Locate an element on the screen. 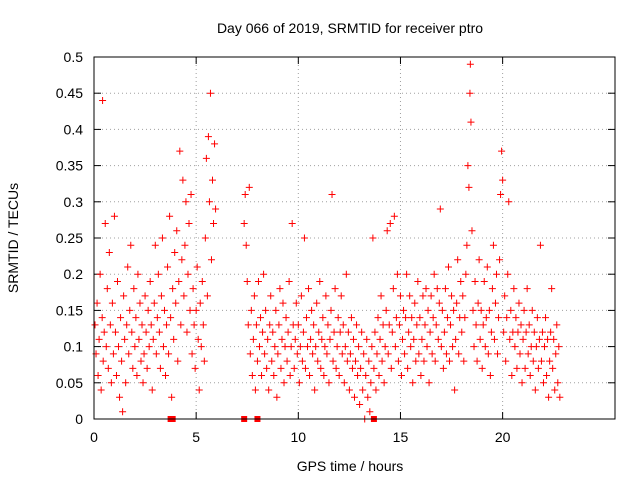 The height and width of the screenshot is (480, 640). x-tick-label: 0 is located at coordinates (94, 437).